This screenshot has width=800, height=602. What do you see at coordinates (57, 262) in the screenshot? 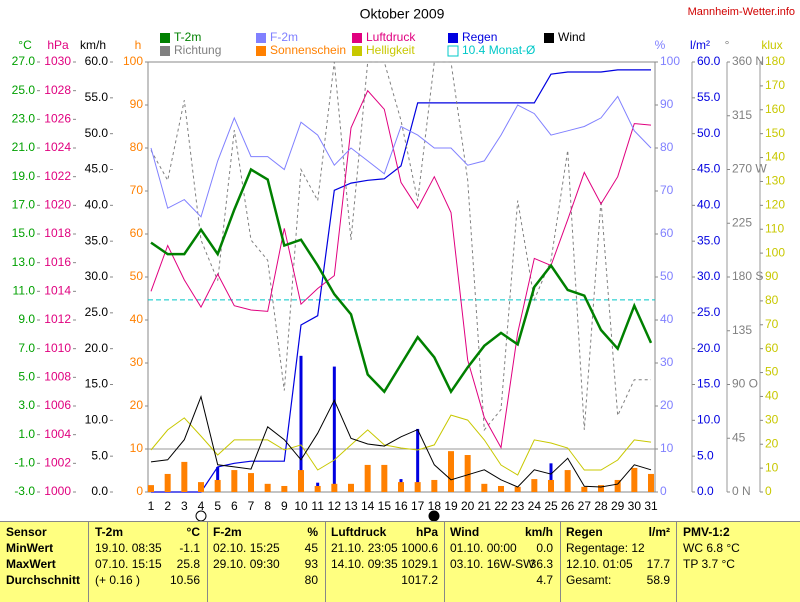
I see `y-tick-label: 1016` at bounding box center [57, 262].